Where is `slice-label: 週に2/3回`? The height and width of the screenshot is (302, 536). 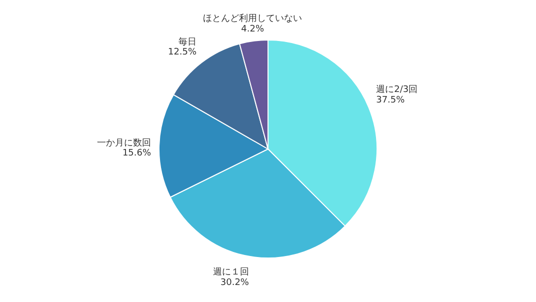
slice-label: 週に2/3回 is located at coordinates (397, 90).